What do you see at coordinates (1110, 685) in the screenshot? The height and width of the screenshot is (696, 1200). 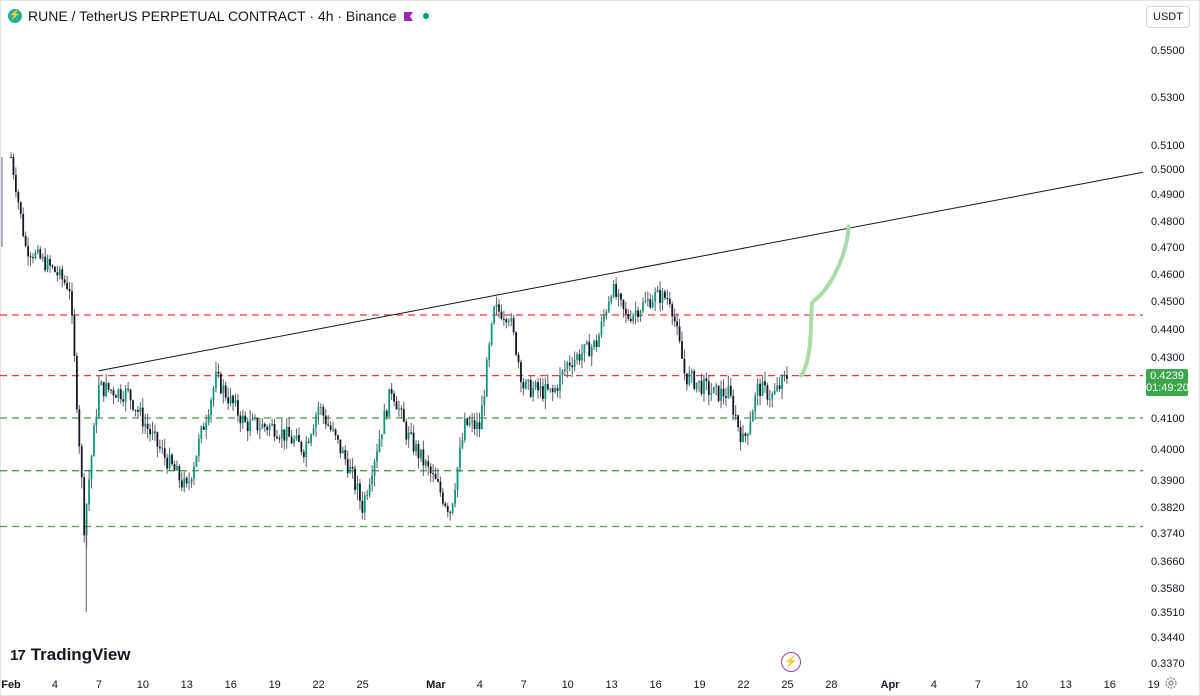 I see `x-tick-label: 16` at bounding box center [1110, 685].